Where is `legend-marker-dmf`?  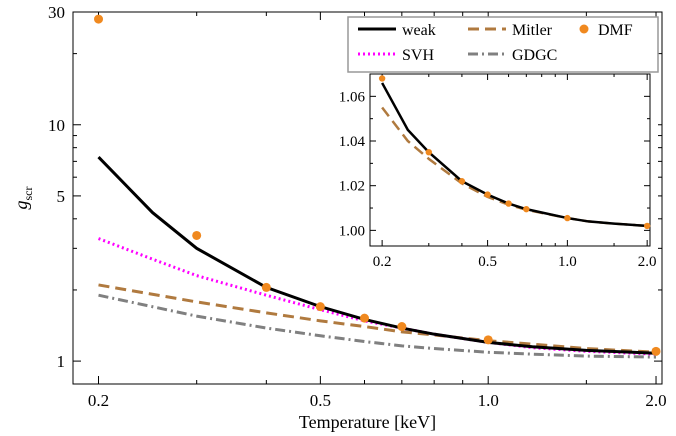
legend-marker-dmf is located at coordinates (584, 29).